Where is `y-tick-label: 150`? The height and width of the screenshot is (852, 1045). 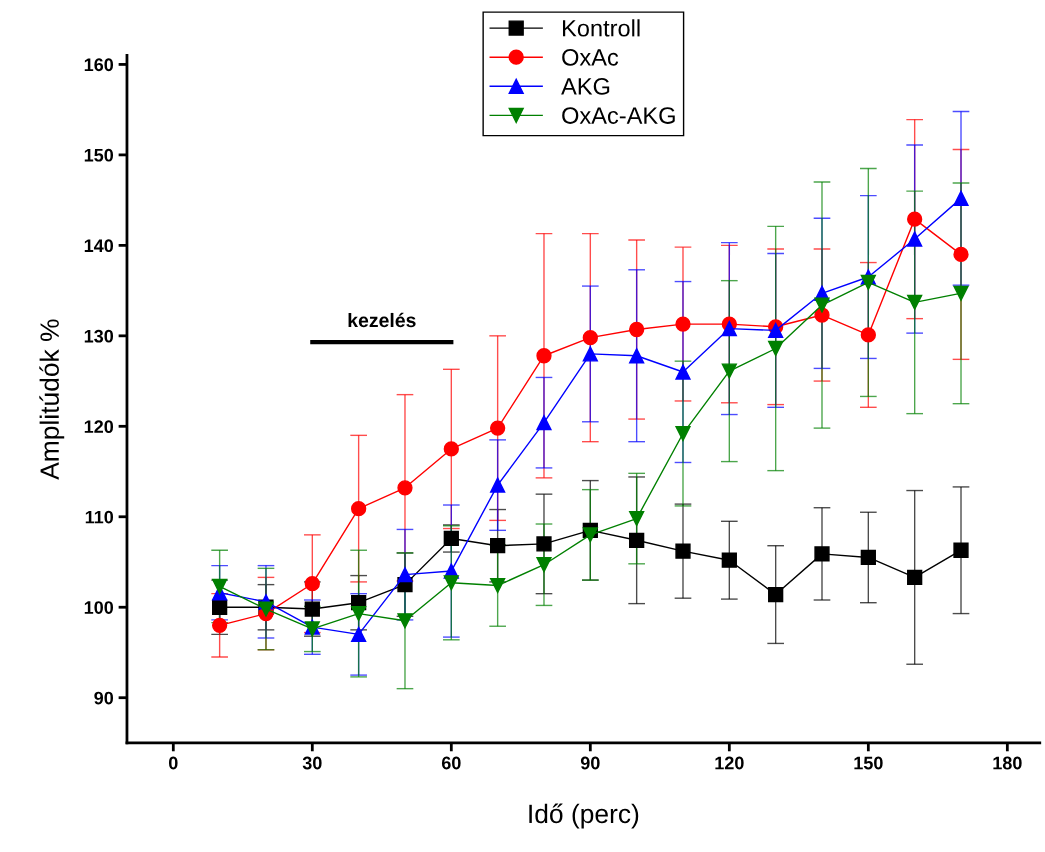
y-tick-label: 150 is located at coordinates (99, 155).